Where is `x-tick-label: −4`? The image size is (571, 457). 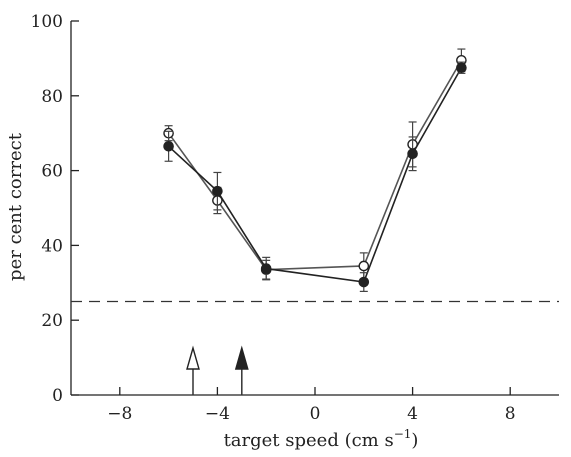 x-tick-label: −4 is located at coordinates (217, 414).